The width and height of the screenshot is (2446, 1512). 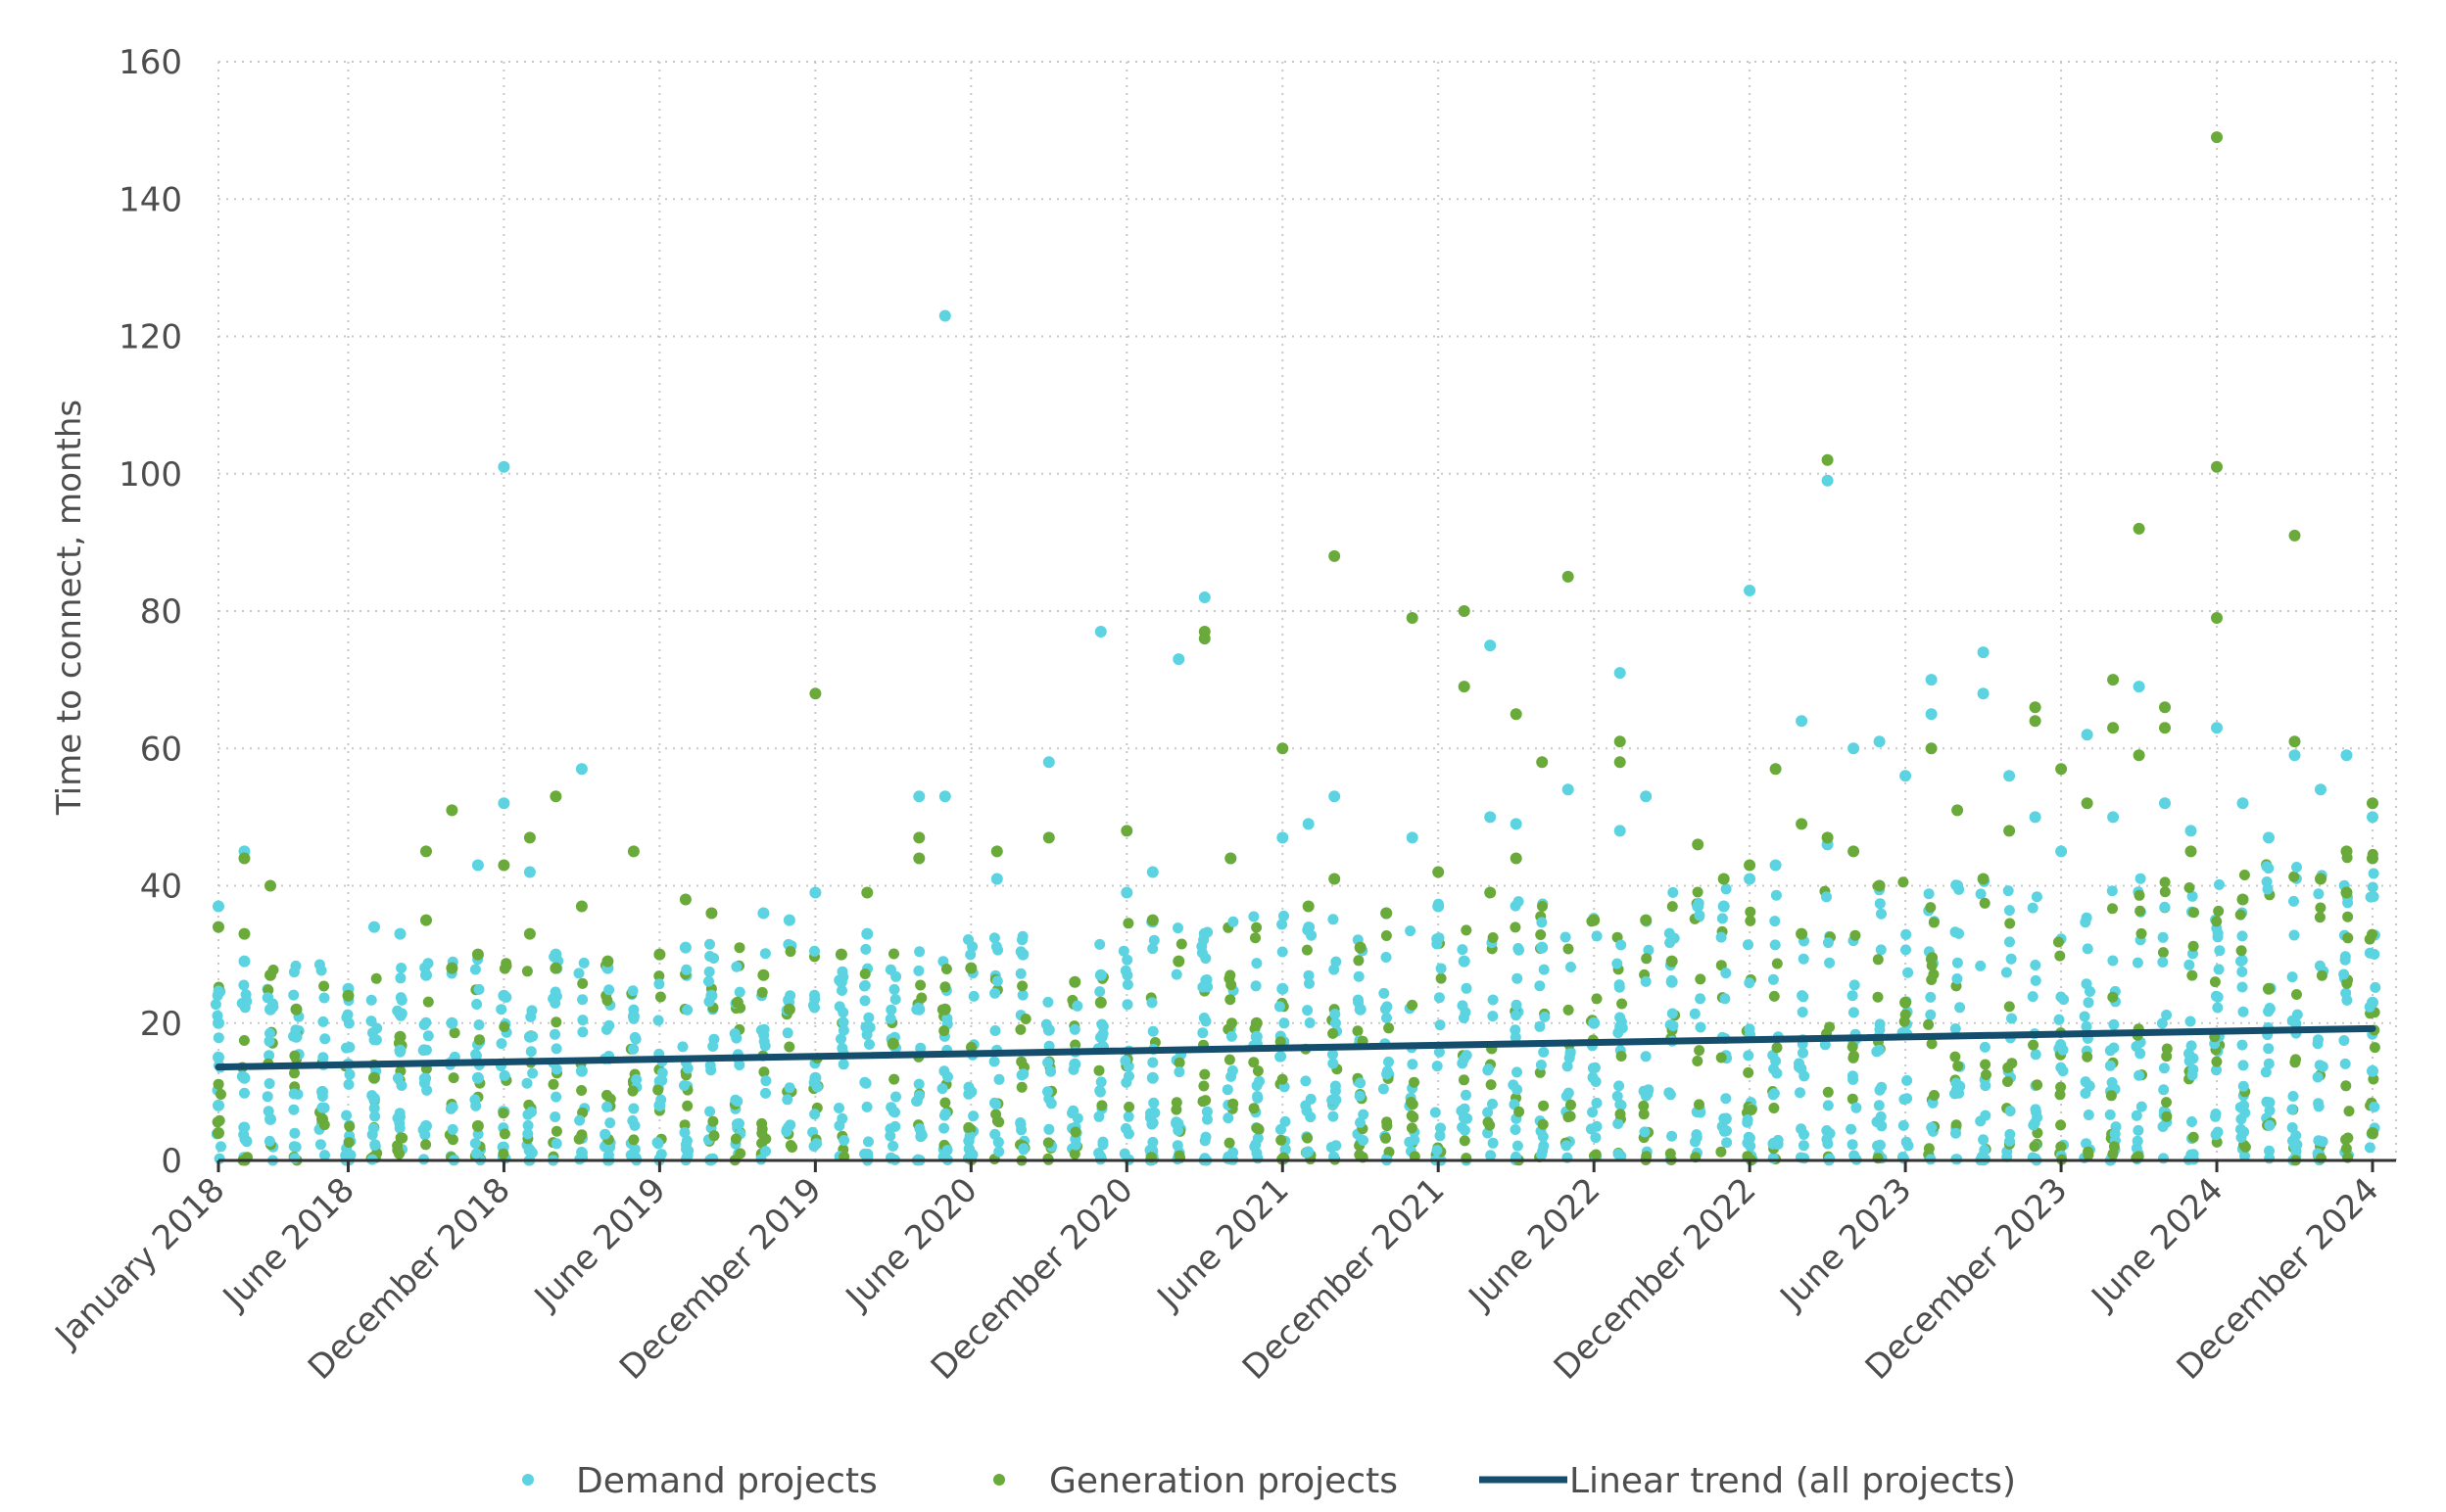 What do you see at coordinates (161, 612) in the screenshot?
I see `y-tick-label: 80` at bounding box center [161, 612].